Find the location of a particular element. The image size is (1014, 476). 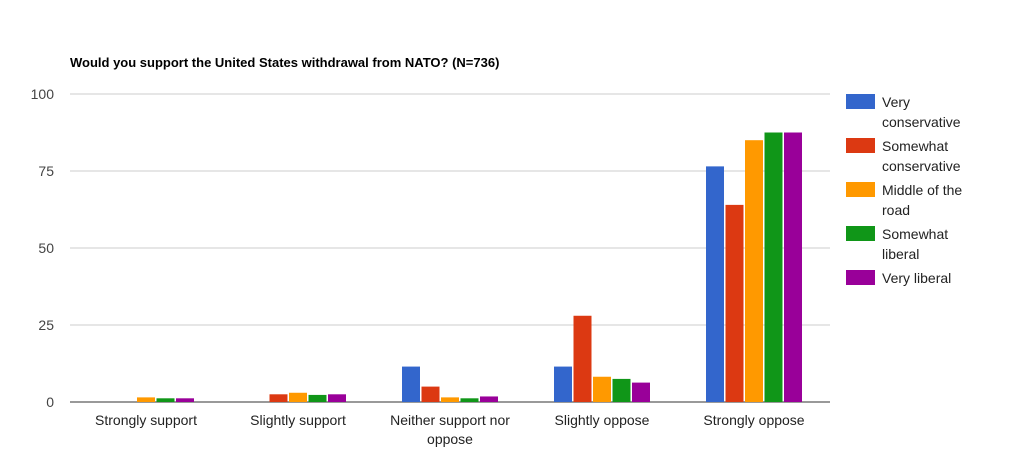

legend-label: Very conservative is located at coordinates (921, 112).